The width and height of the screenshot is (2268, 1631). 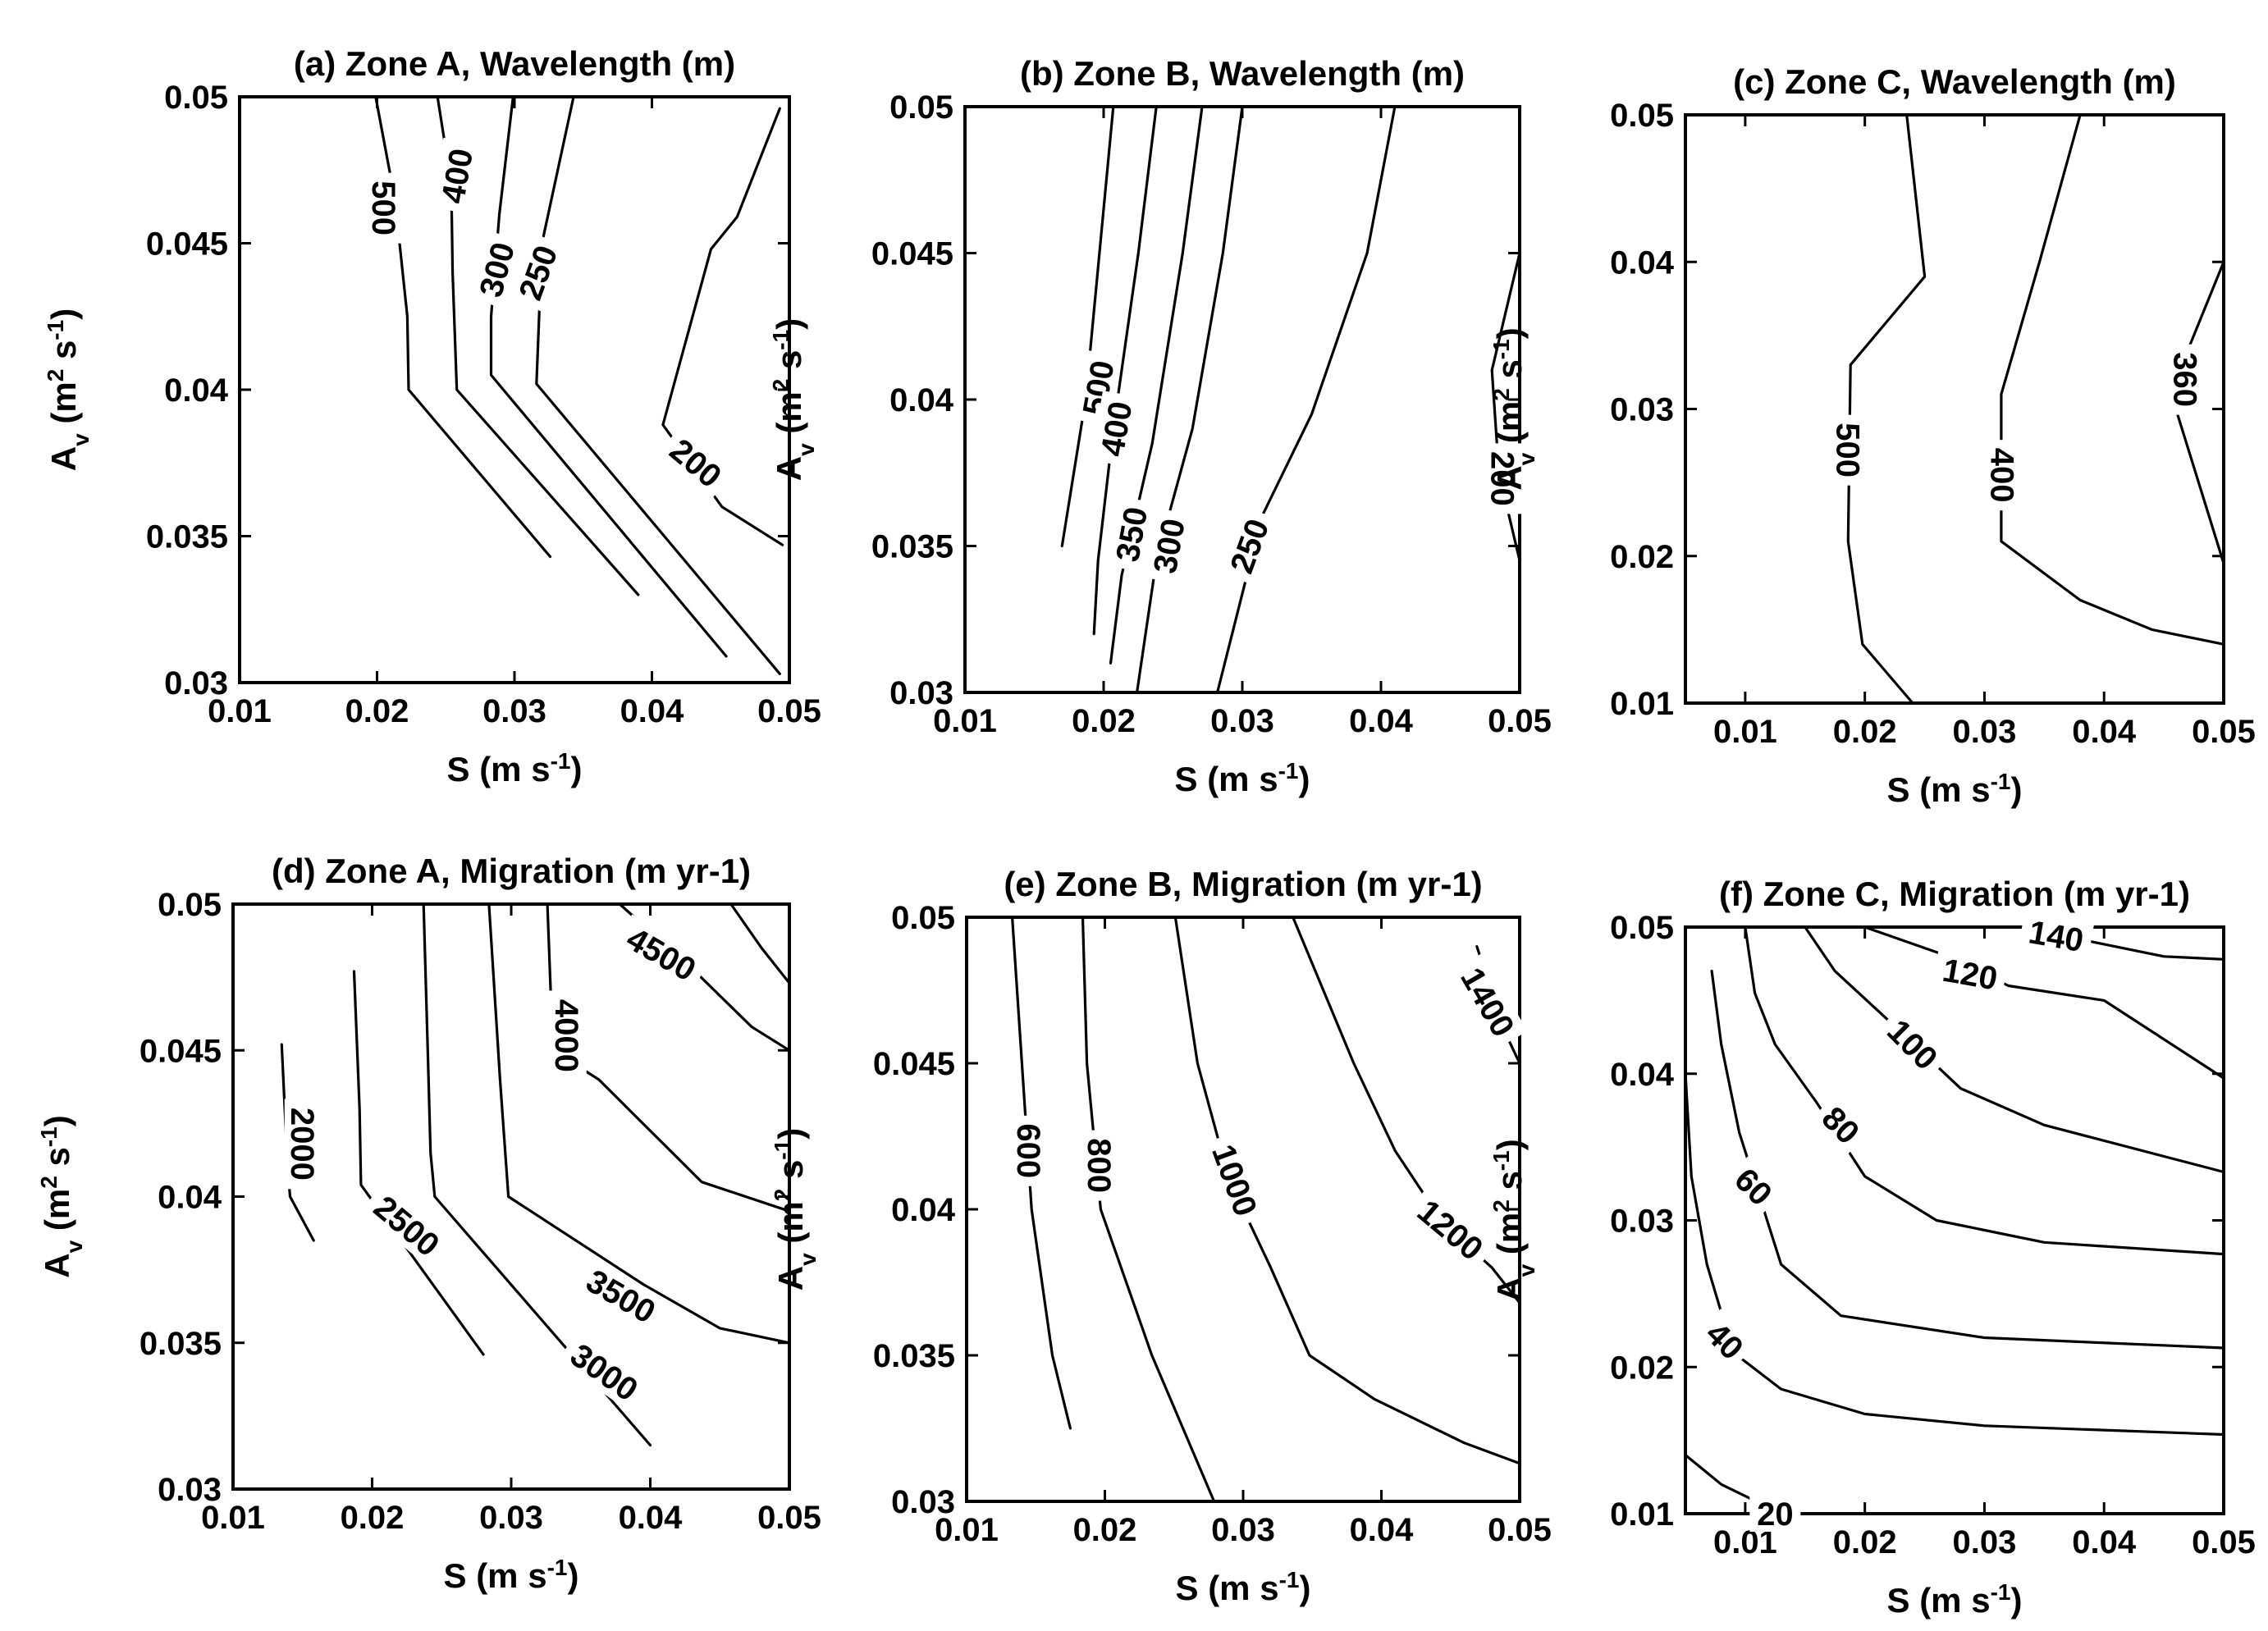 What do you see at coordinates (1776, 1514) in the screenshot?
I see `contour-label: 20` at bounding box center [1776, 1514].